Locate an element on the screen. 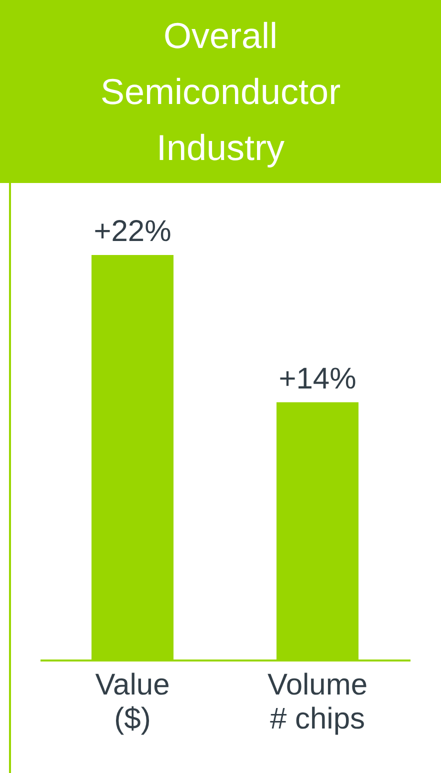  x-tick-label: Volume # chips is located at coordinates (317, 702).